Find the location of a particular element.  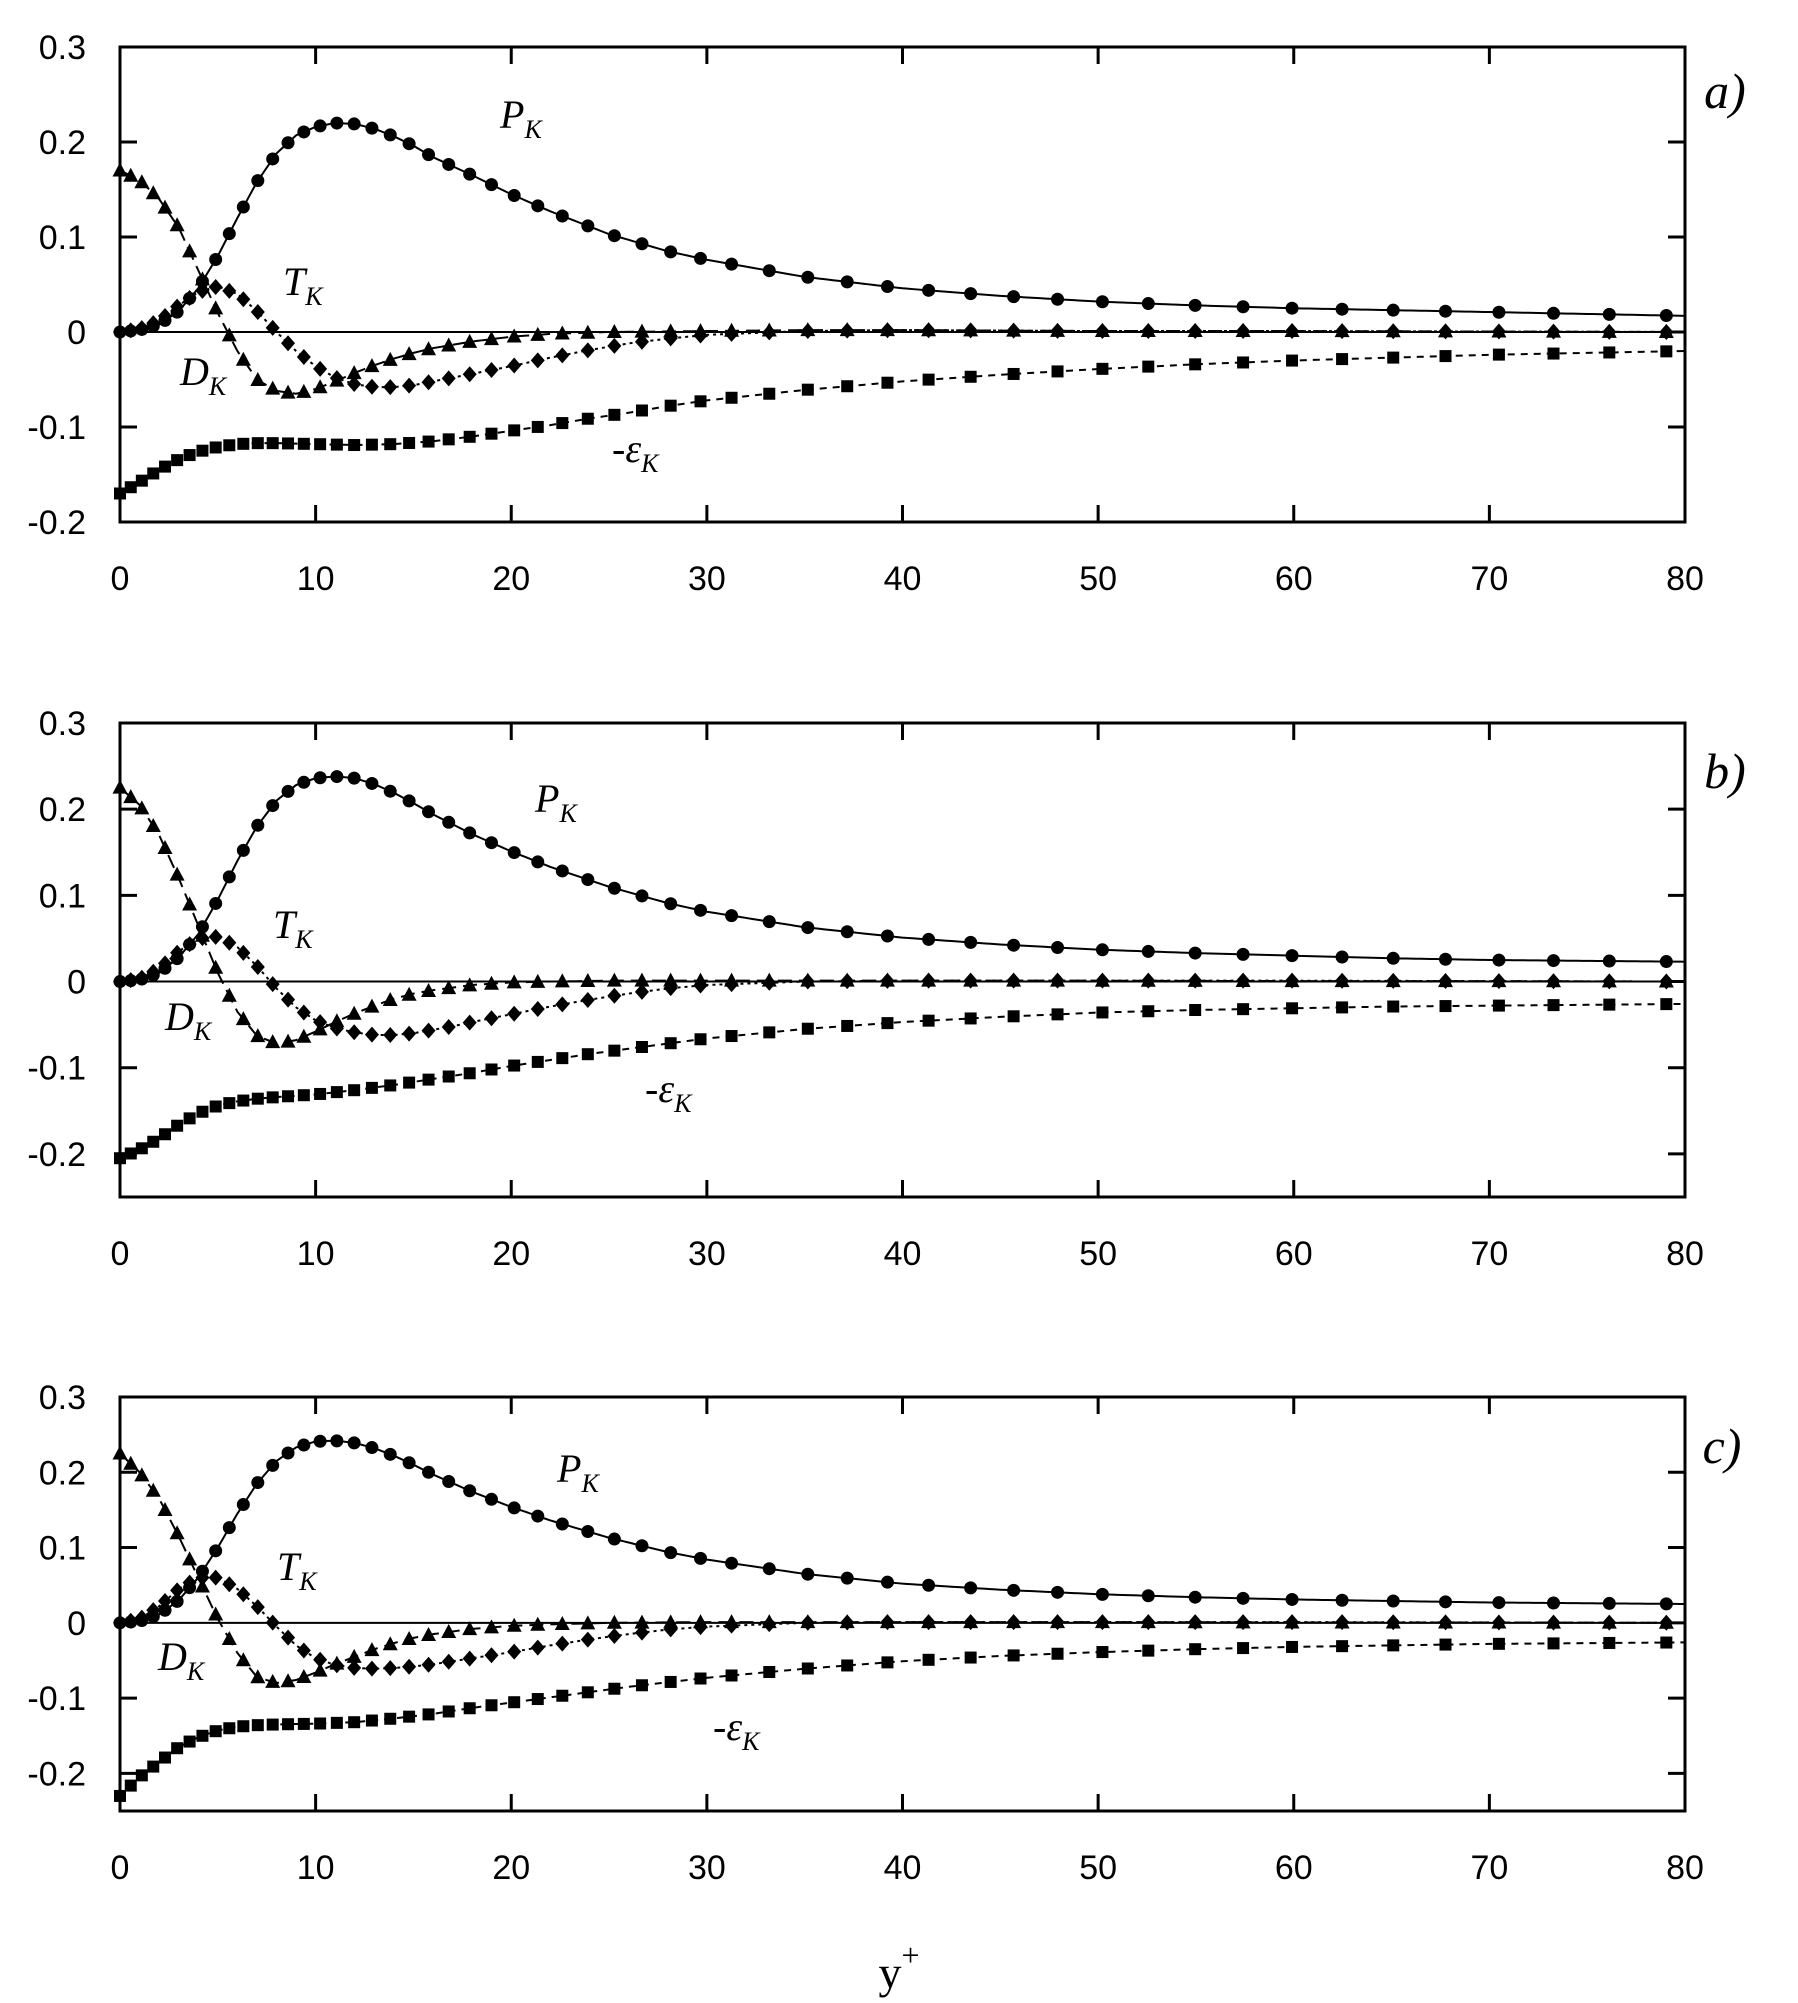

series-label-P_K: PK is located at coordinates (556, 802).